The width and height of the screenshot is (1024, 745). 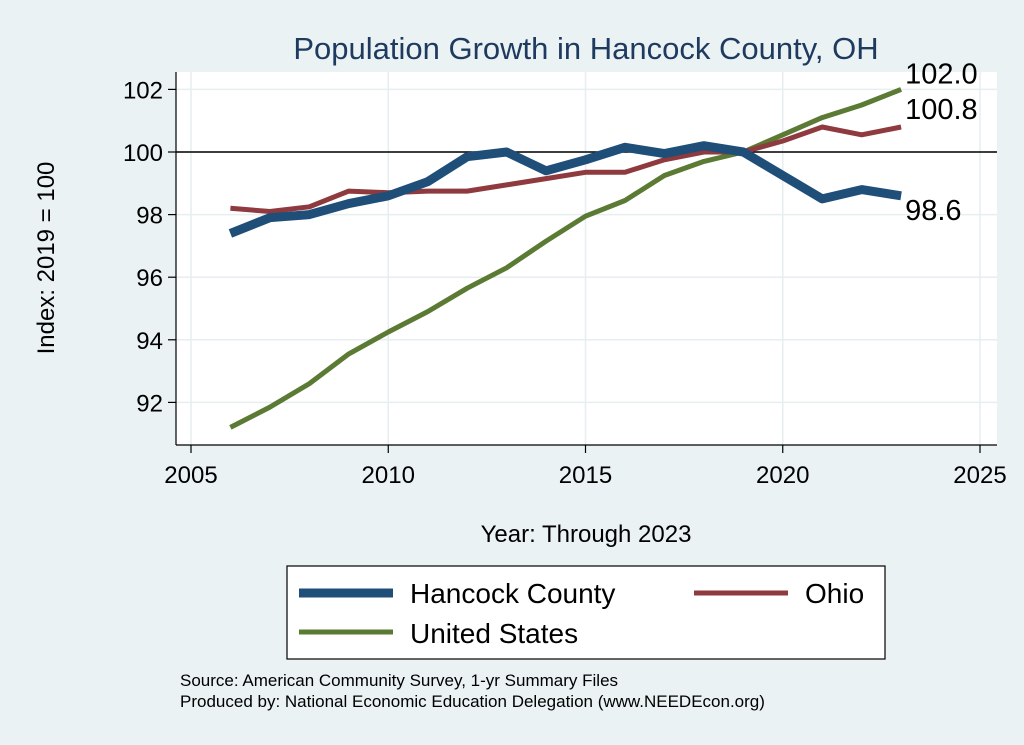 I want to click on y-tick-label-94: 94, so click(x=149, y=341).